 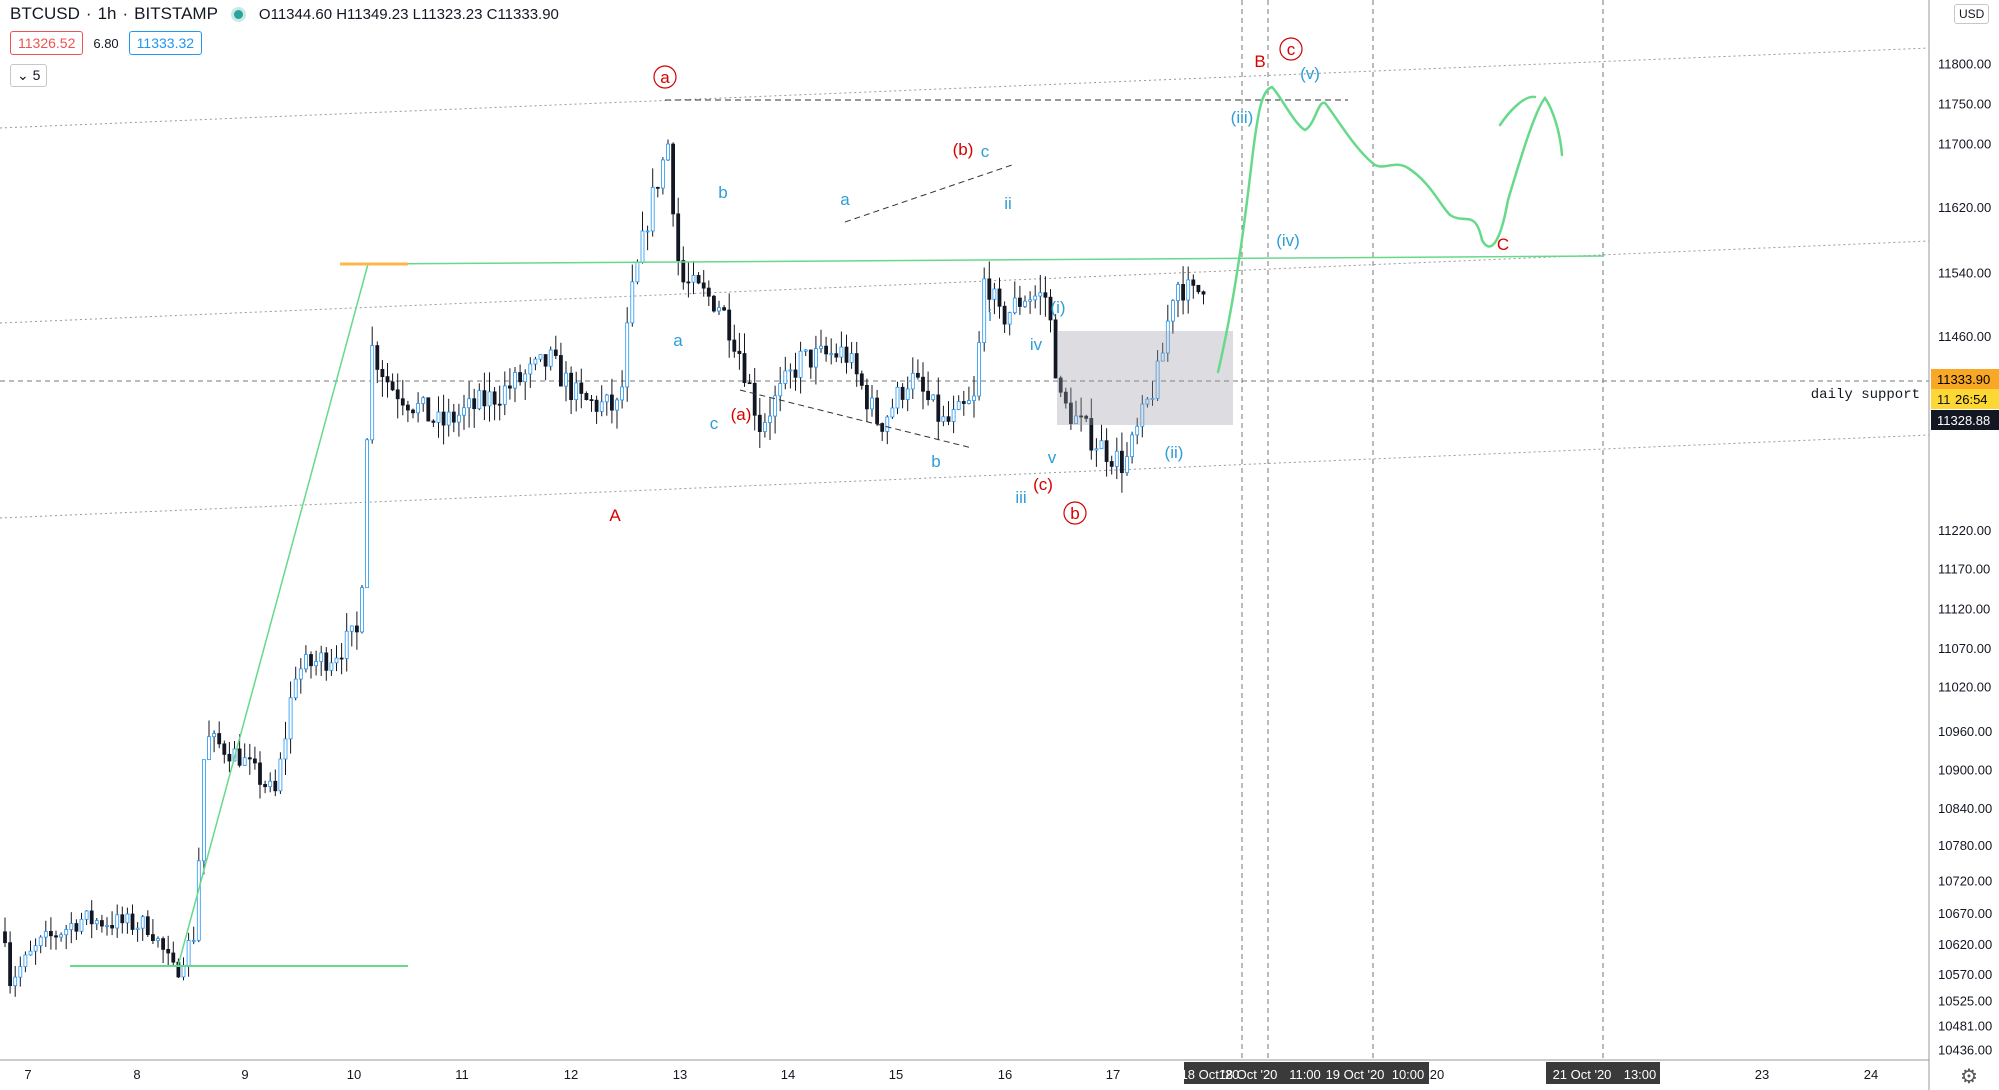 I want to click on wave-label-15: i, so click(x=990, y=315).